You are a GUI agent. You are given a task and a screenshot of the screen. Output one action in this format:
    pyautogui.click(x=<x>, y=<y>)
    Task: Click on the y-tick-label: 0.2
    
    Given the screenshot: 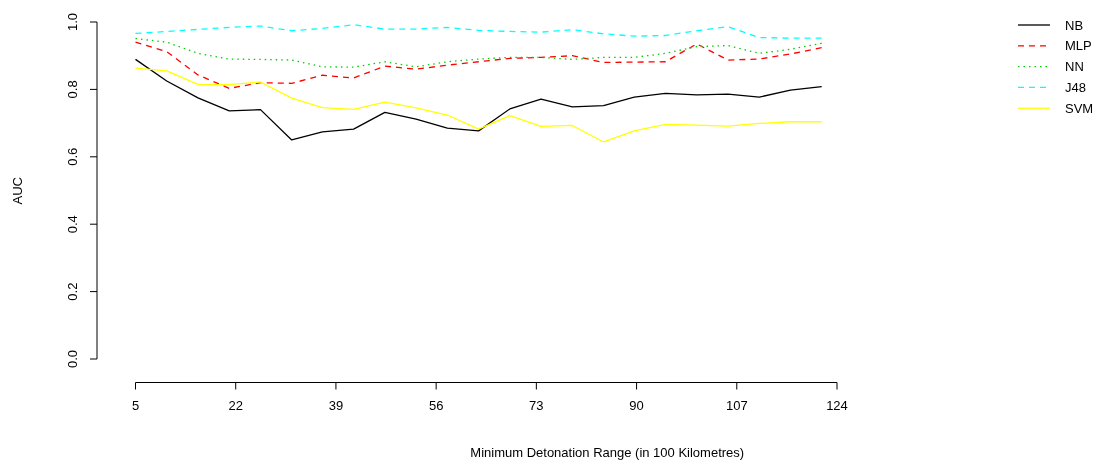 What is the action you would take?
    pyautogui.click(x=72, y=291)
    